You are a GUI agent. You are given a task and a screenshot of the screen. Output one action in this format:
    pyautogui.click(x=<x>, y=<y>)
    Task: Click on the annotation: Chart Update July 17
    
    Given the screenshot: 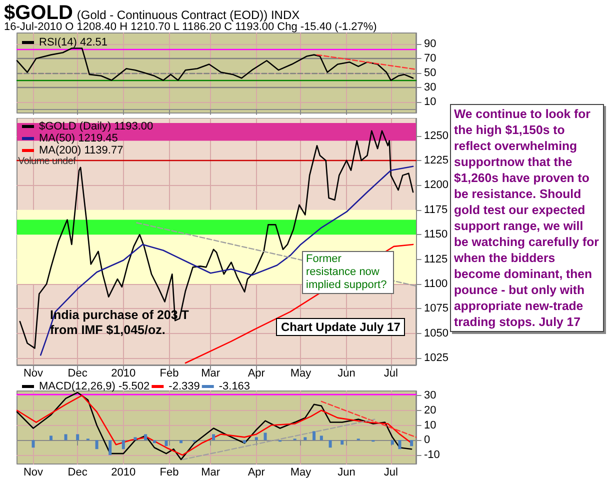 What is the action you would take?
    pyautogui.click(x=341, y=327)
    